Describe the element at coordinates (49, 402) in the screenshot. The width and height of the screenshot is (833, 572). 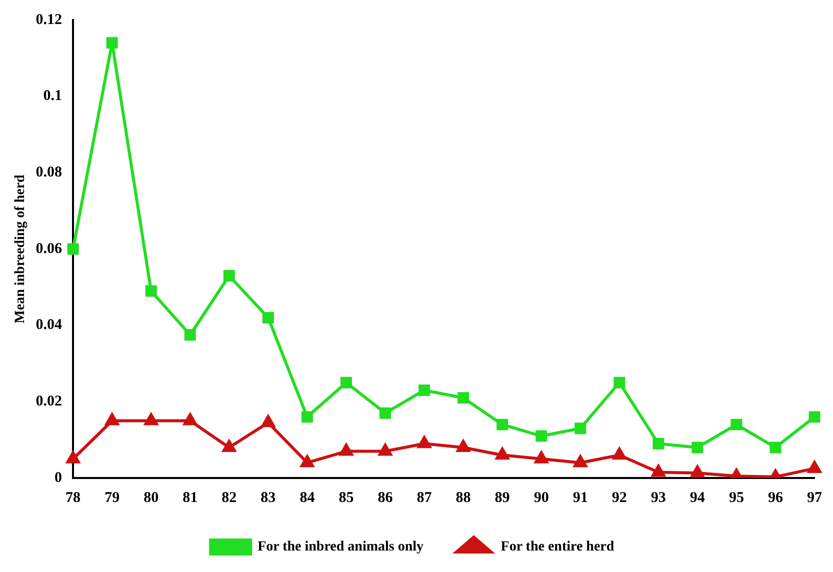
I see `y-tick-label: 0.02` at that location.